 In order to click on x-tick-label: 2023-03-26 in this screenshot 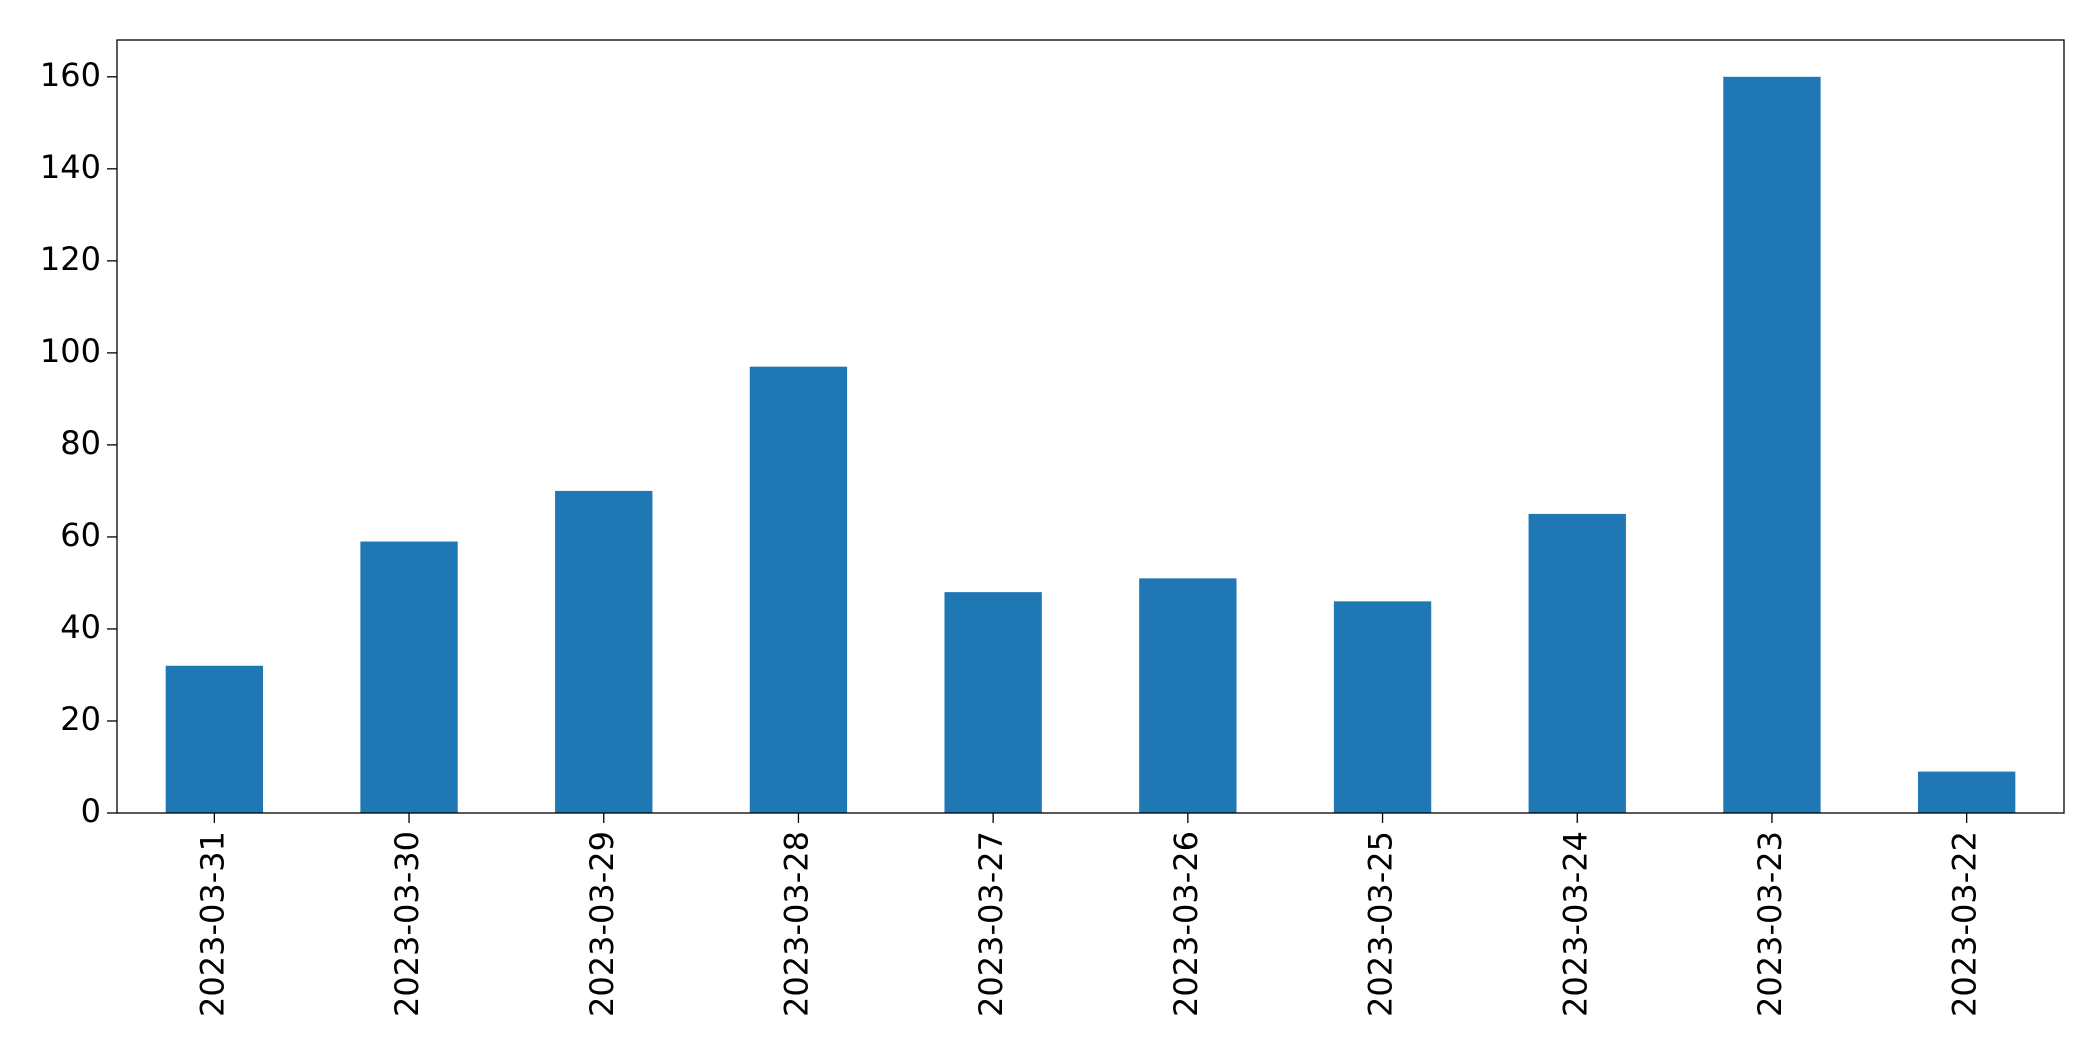, I will do `click(1186, 924)`.